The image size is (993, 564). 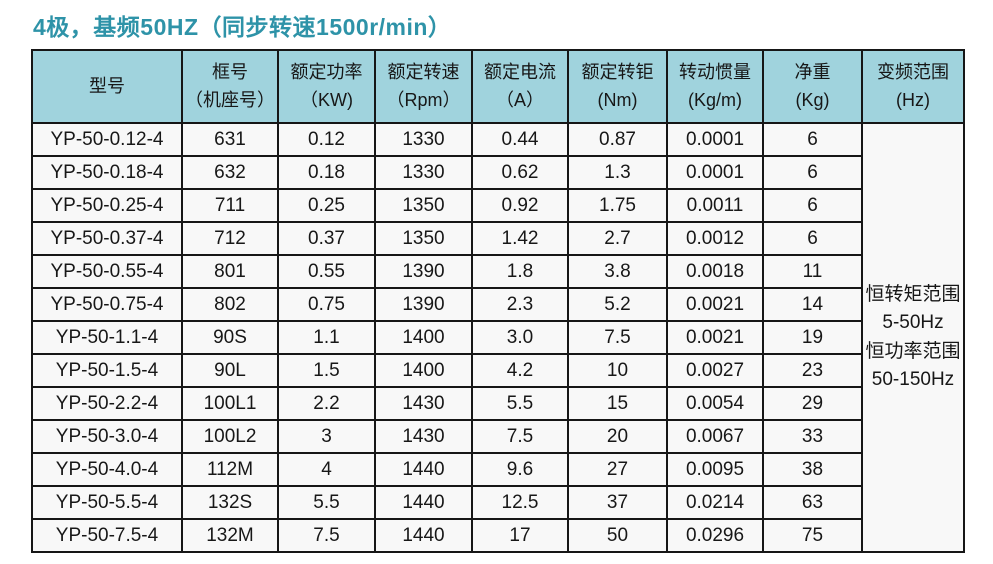 I want to click on table-cell: 50, so click(x=617, y=535).